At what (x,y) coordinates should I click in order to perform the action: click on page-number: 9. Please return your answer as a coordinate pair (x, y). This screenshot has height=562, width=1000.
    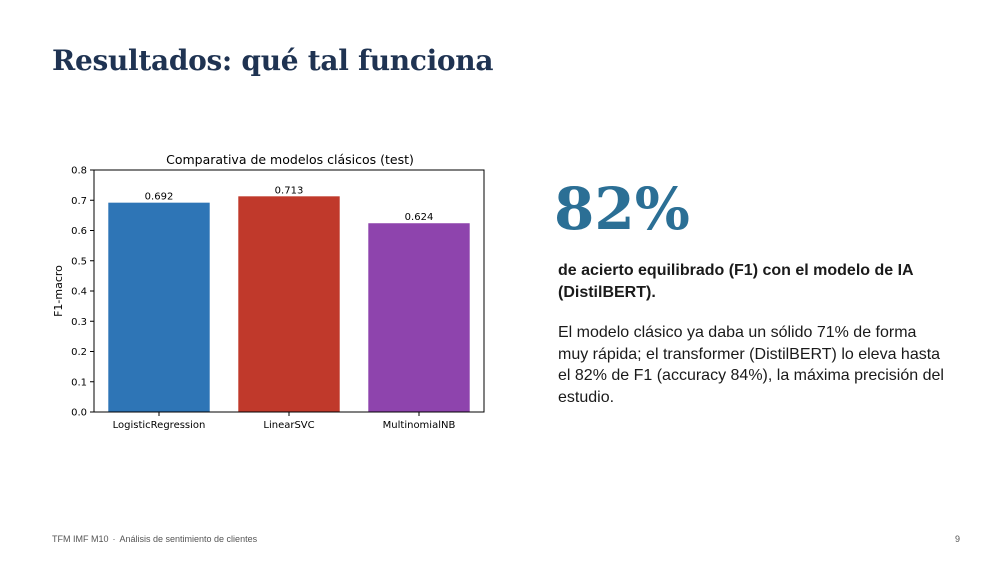
    Looking at the image, I should click on (957, 539).